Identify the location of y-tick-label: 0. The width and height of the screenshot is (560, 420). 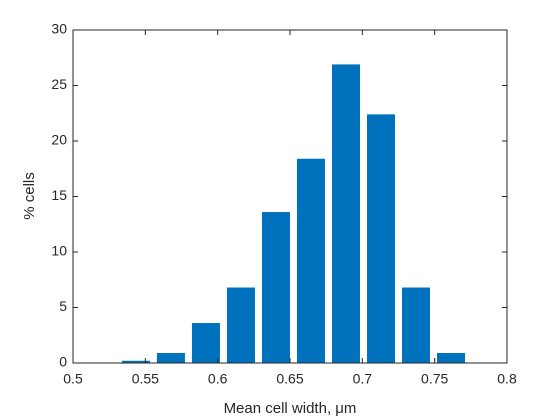
(63, 362).